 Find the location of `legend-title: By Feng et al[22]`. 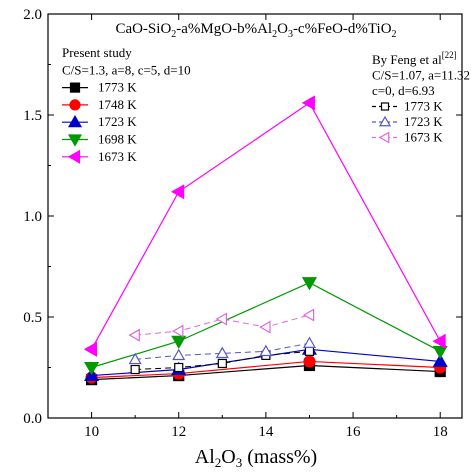

legend-title: By Feng et al[22] is located at coordinates (414, 58).